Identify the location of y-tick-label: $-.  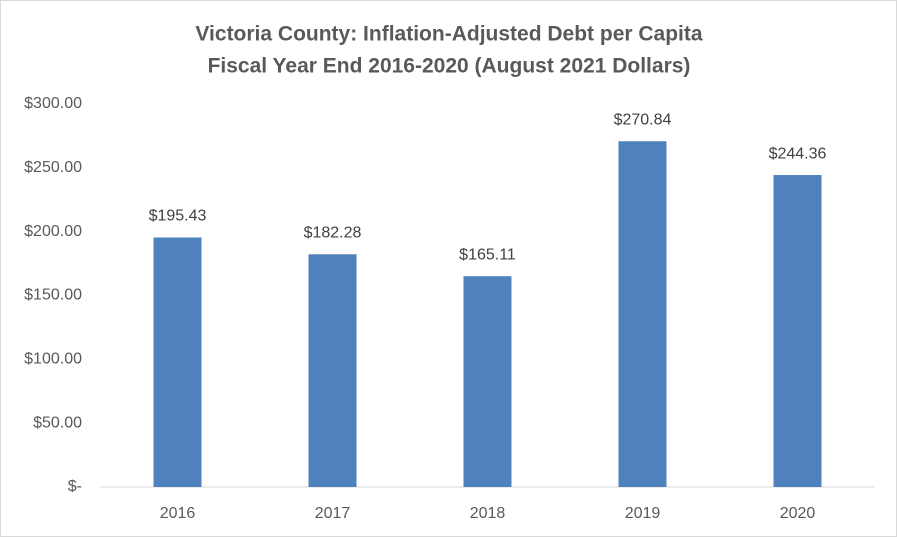
(75, 486).